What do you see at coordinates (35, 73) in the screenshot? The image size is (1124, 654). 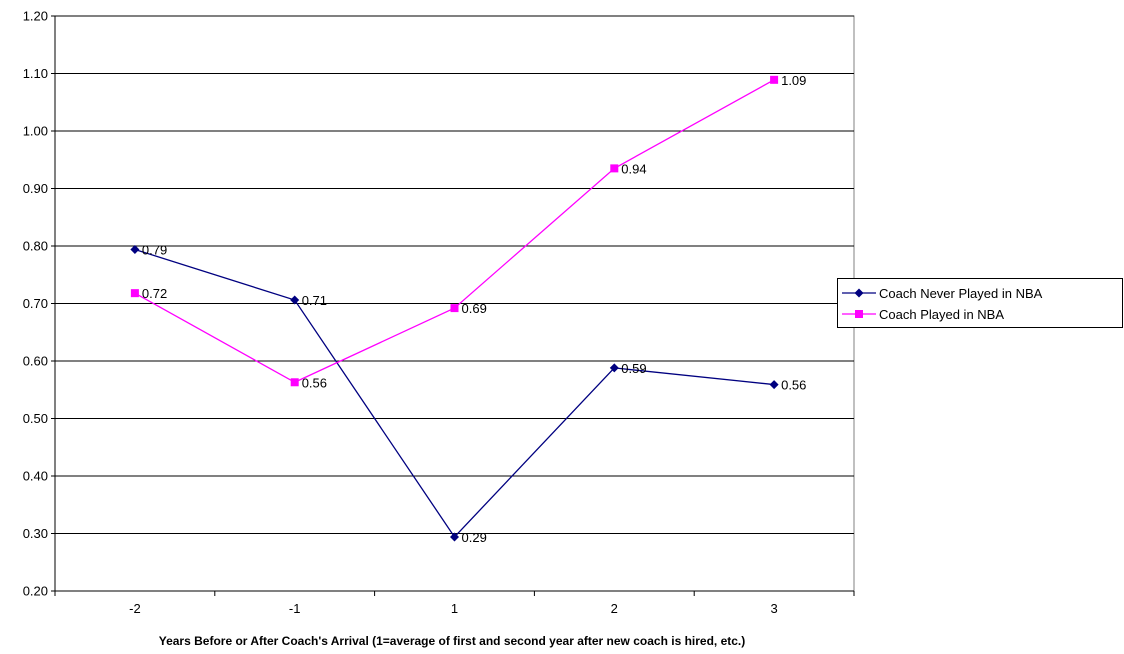 I see `y-tick-label: 1.10` at bounding box center [35, 73].